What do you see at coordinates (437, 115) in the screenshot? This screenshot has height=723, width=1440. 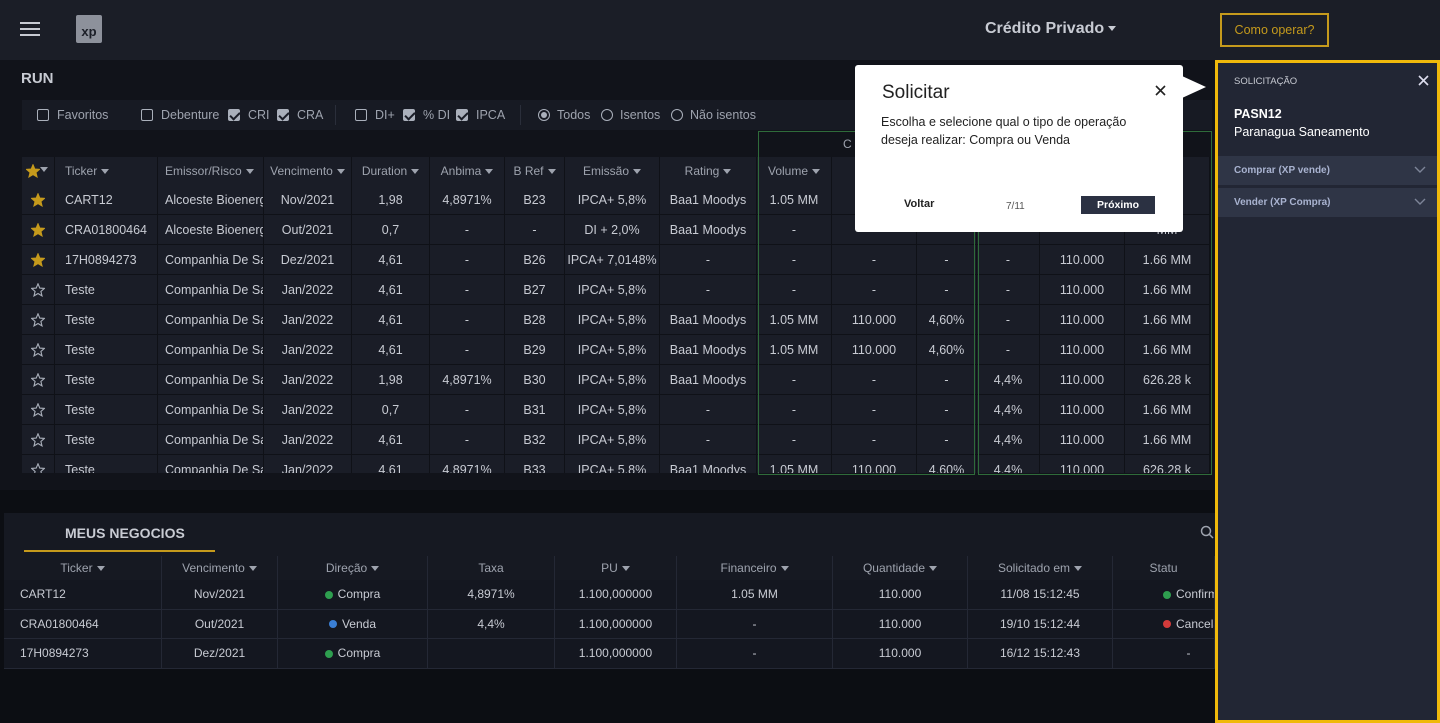 I see `filter-label: % DI` at bounding box center [437, 115].